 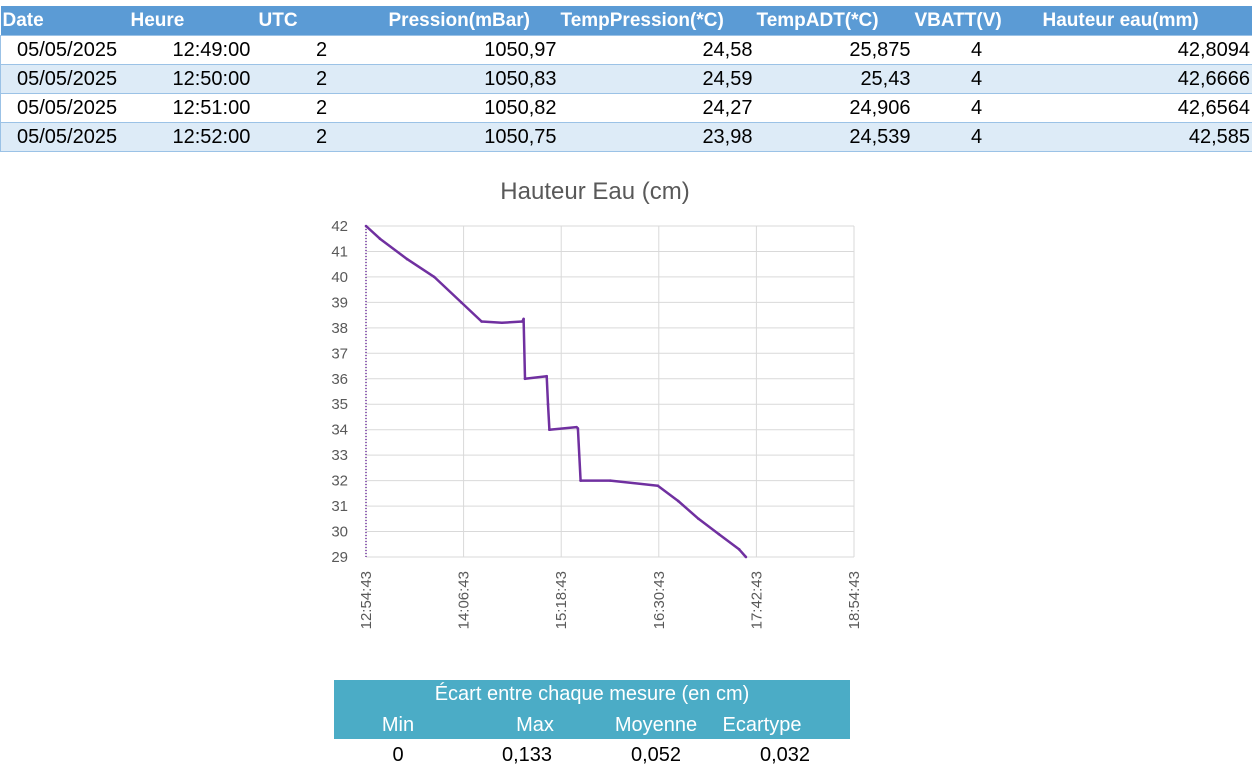 What do you see at coordinates (592, 694) in the screenshot?
I see `stats-title: Écart entre chaque mesure (en cm)` at bounding box center [592, 694].